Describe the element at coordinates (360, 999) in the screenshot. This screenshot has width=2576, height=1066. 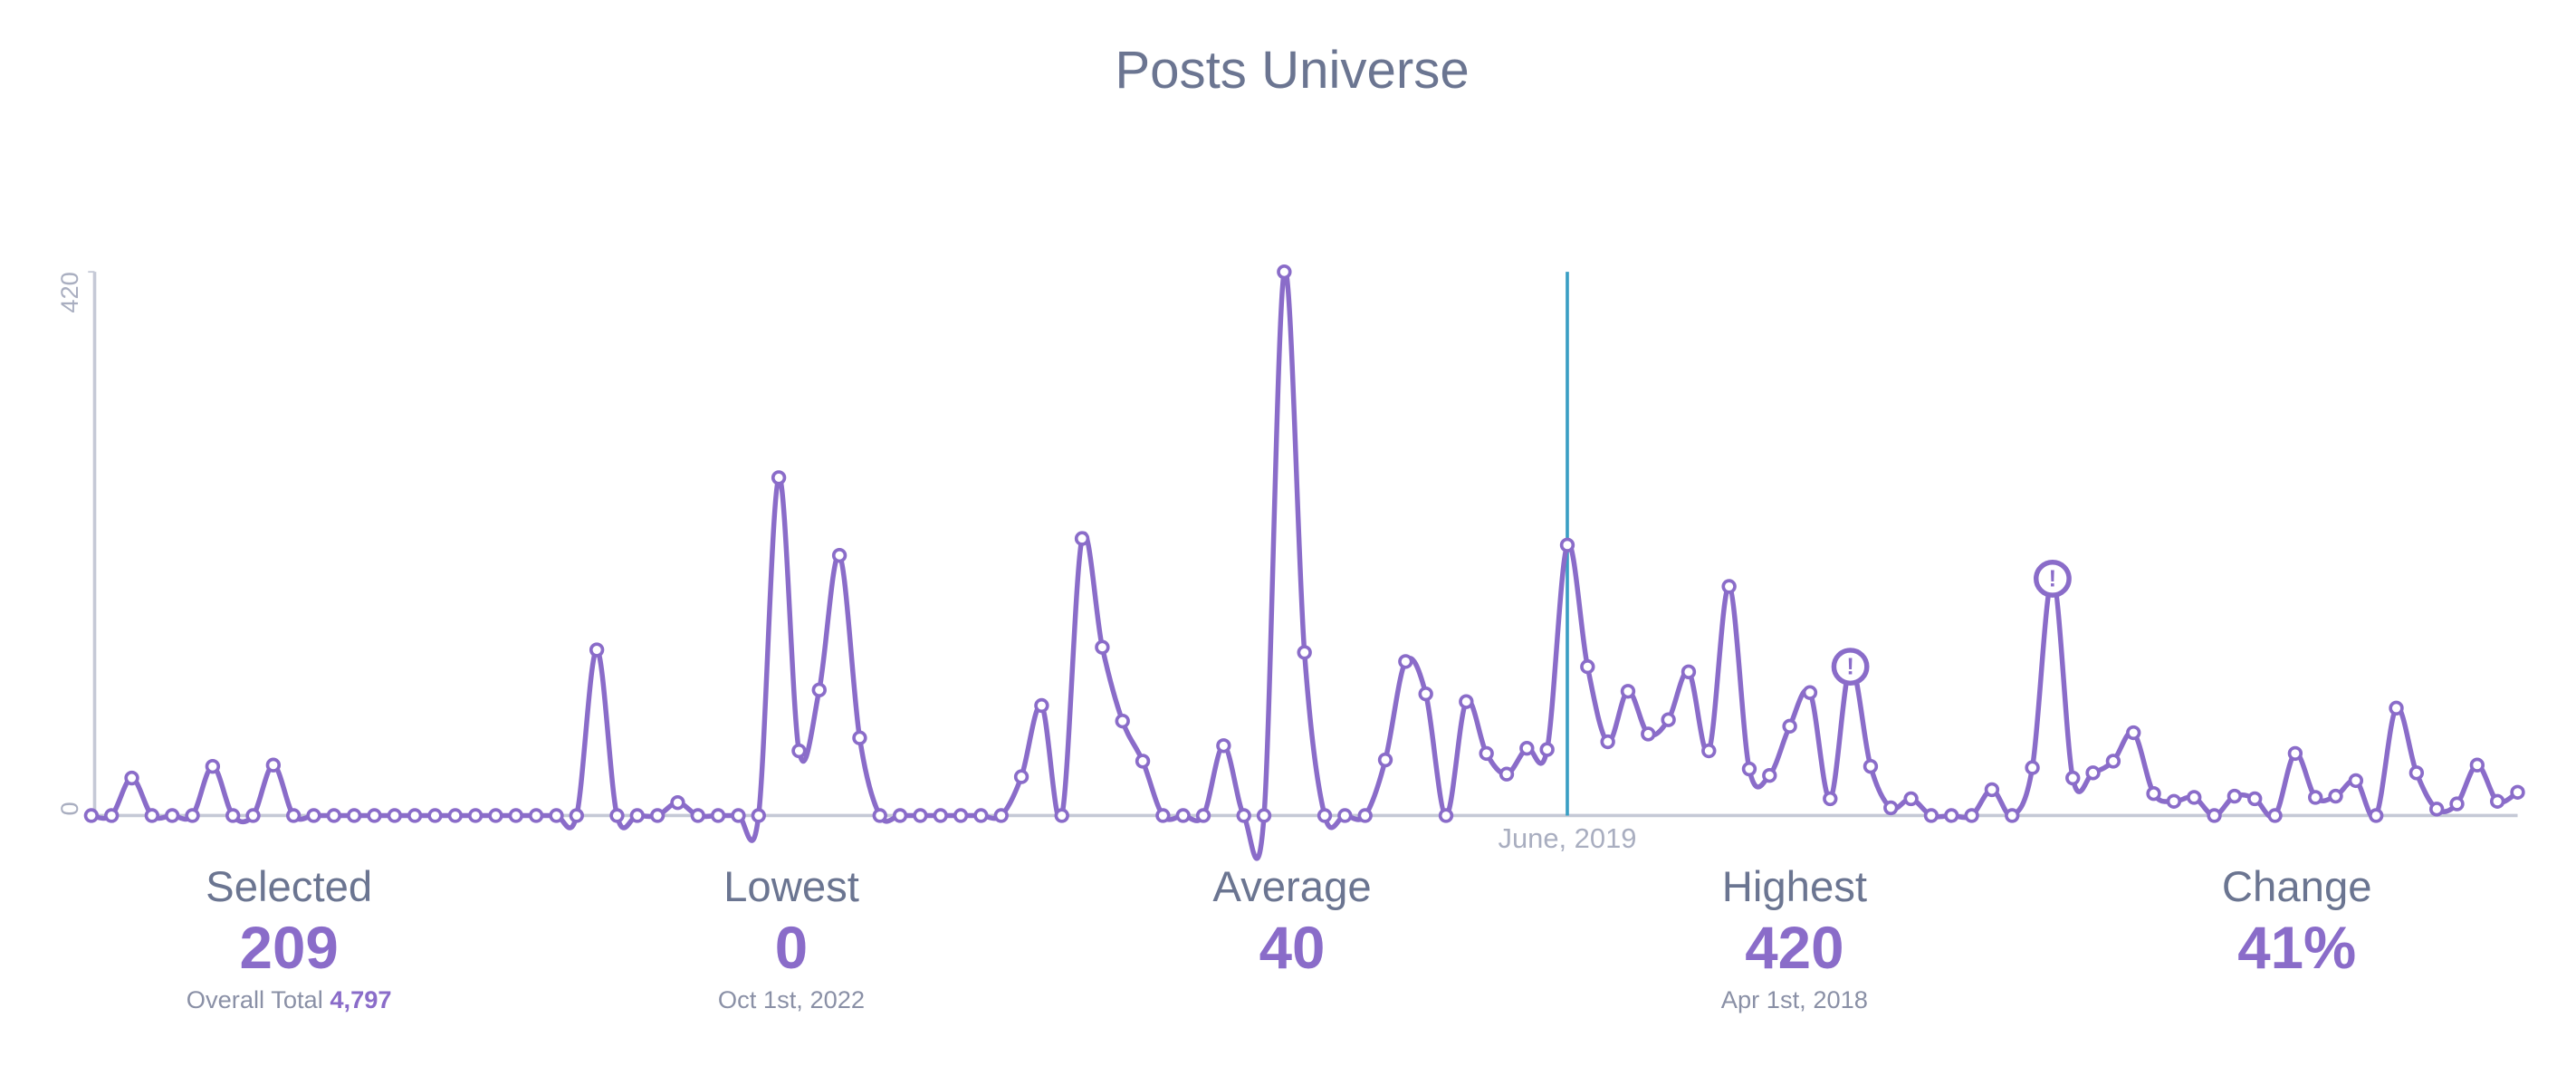
I see `stat-note-value: 4,797` at that location.